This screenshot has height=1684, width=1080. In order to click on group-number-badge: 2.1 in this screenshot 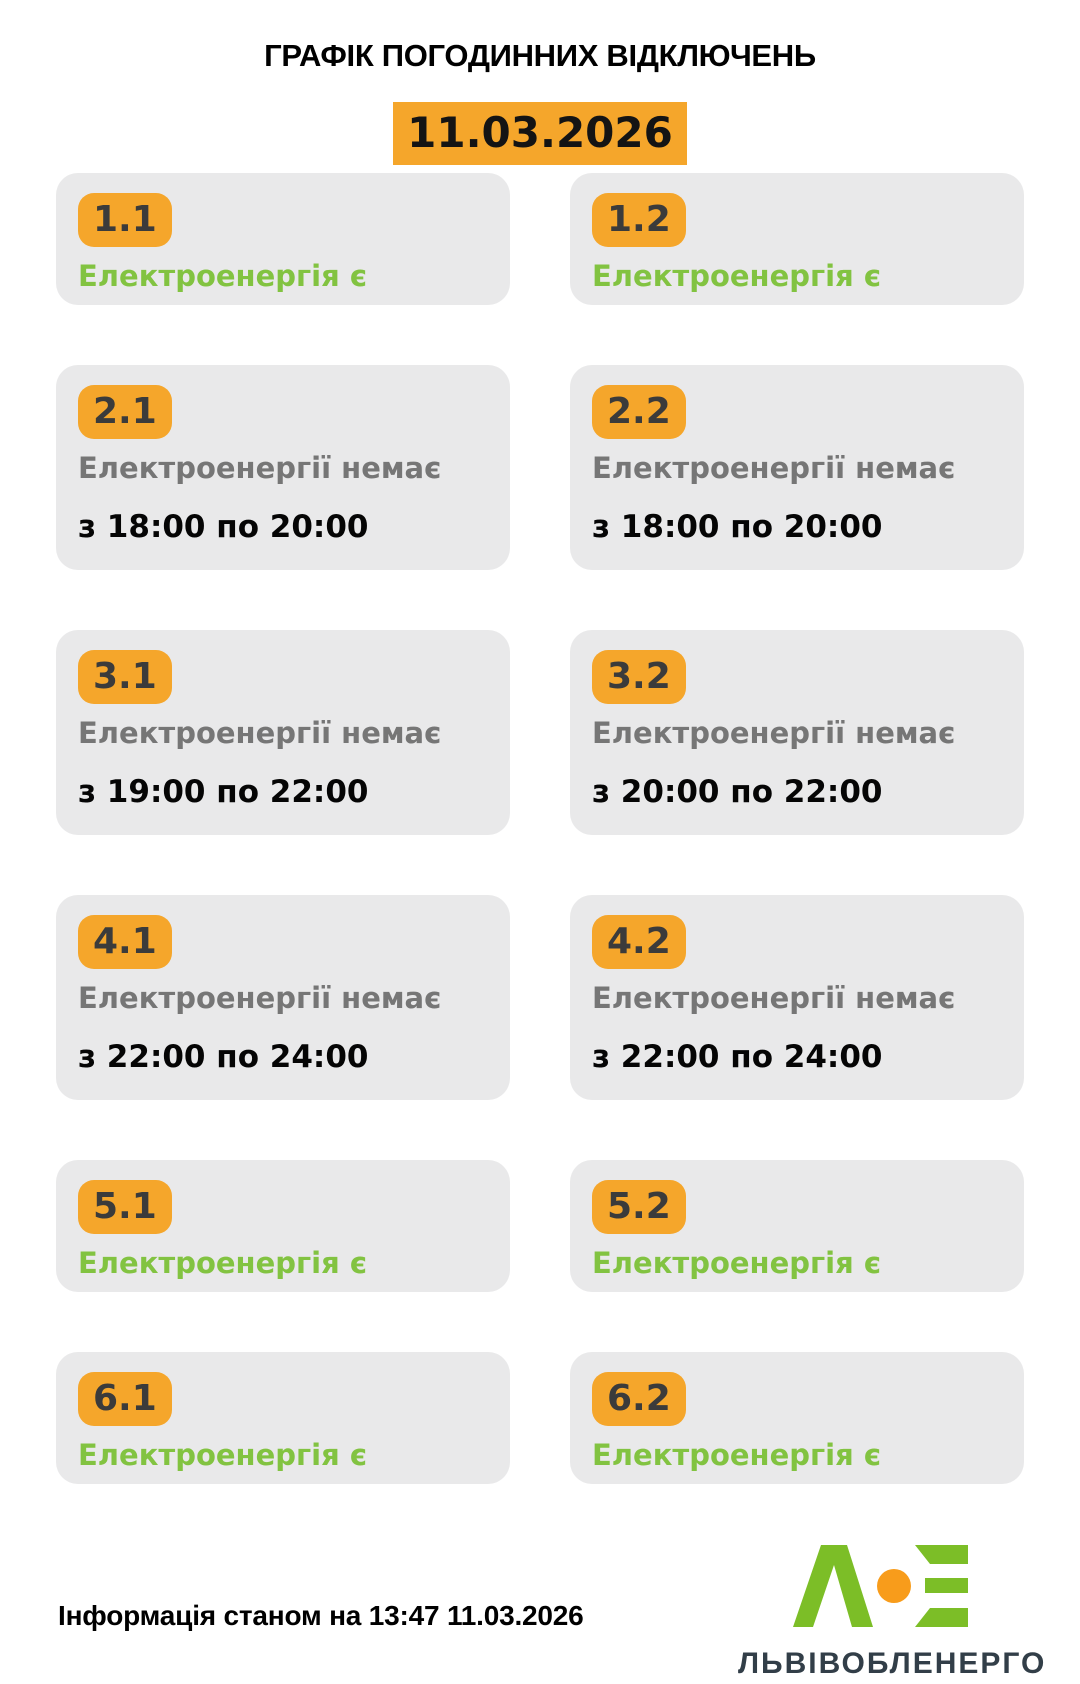, I will do `click(125, 411)`.